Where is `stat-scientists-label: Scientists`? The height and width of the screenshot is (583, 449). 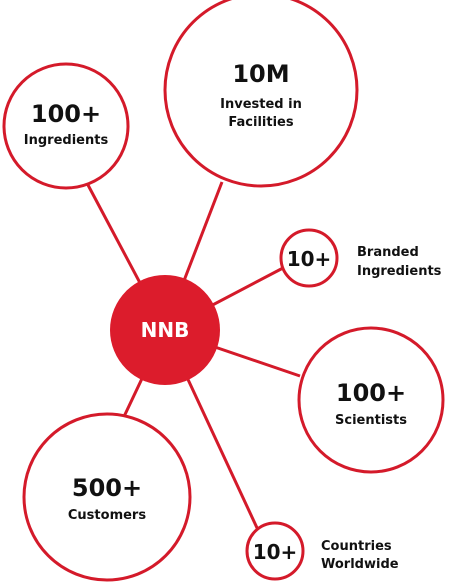
stat-scientists-label: Scientists is located at coordinates (371, 420).